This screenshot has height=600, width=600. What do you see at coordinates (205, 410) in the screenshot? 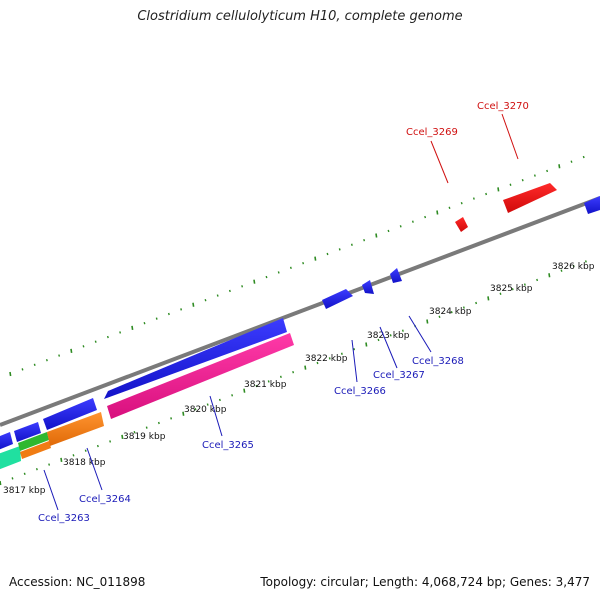
I see `scale-label: 3820 kbp` at bounding box center [205, 410].